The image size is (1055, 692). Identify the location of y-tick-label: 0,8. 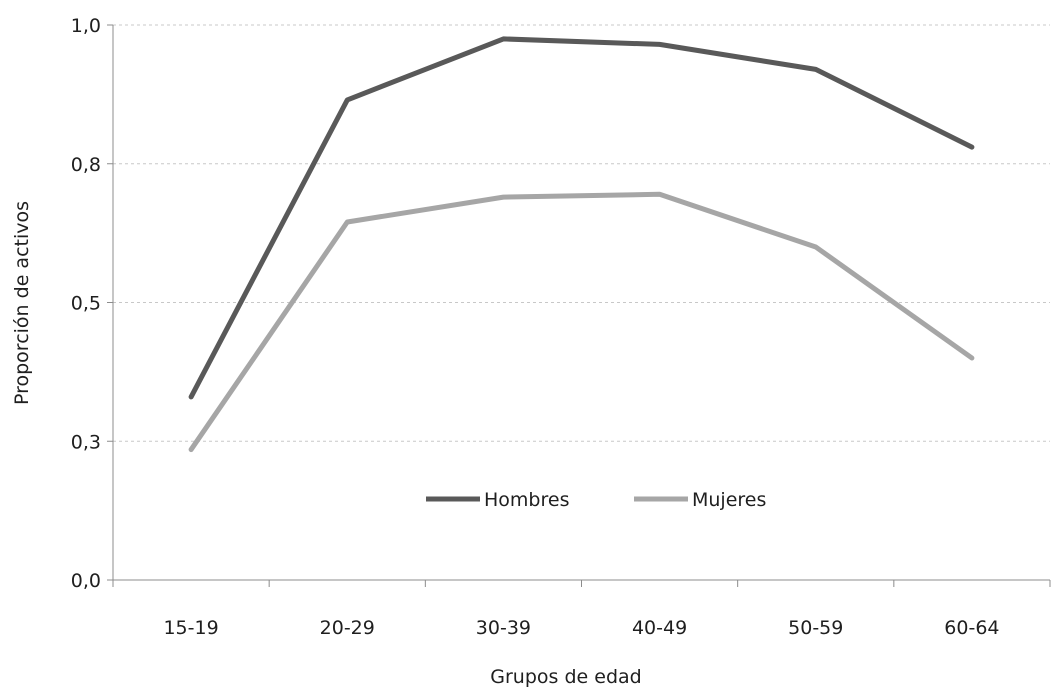
(86, 165).